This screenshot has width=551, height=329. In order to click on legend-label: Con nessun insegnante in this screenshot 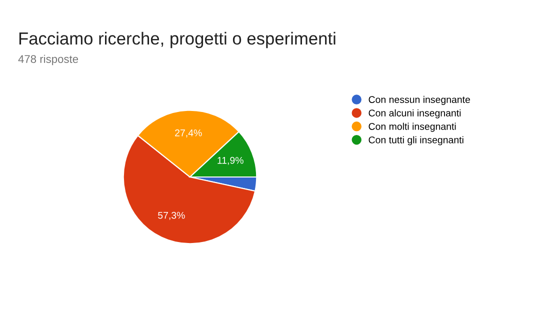, I will do `click(419, 100)`.